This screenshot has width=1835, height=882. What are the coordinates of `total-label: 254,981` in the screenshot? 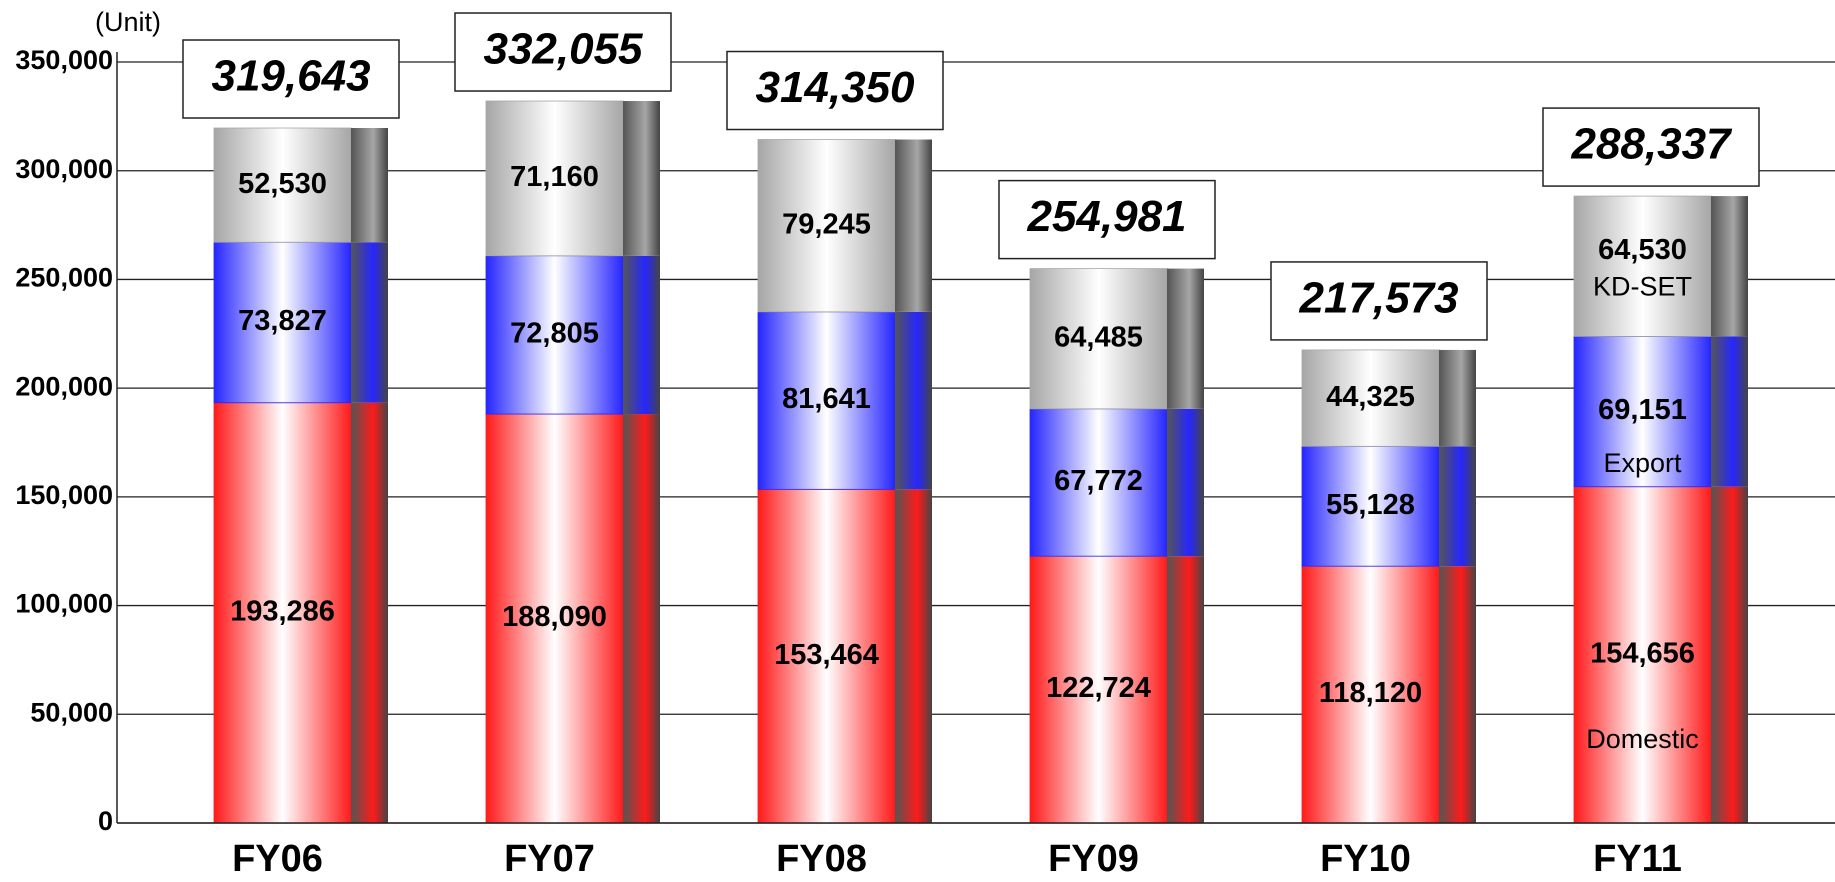 It's located at (1106, 216).